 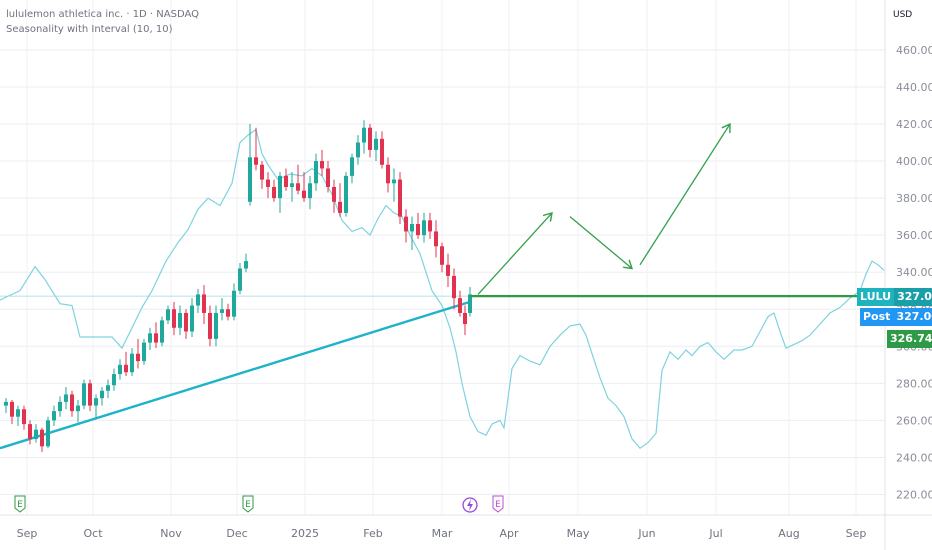 What do you see at coordinates (914, 87) in the screenshot?
I see `y-tick-label: 440.00` at bounding box center [914, 87].